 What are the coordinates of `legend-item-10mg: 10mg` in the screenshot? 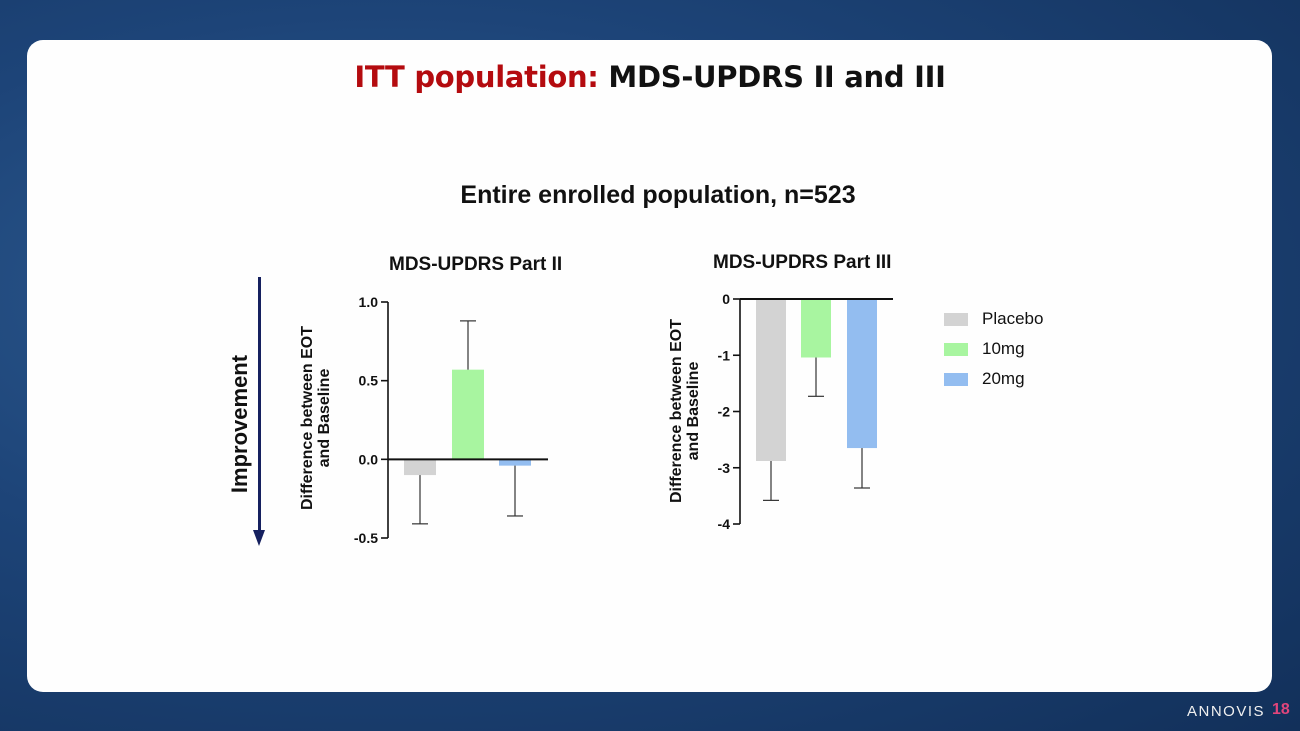 It's located at (993, 349).